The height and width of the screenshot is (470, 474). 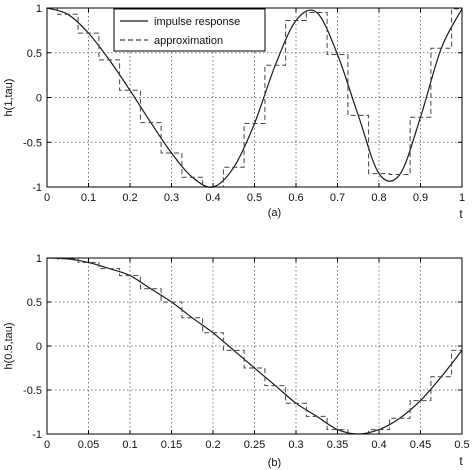 I want to click on y-axis-label: h(1,tau), so click(x=9, y=98).